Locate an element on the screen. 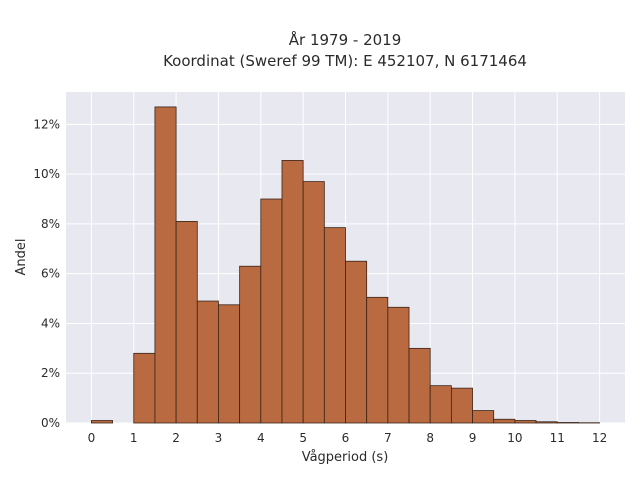  x-tick-label: 0 is located at coordinates (92, 438).